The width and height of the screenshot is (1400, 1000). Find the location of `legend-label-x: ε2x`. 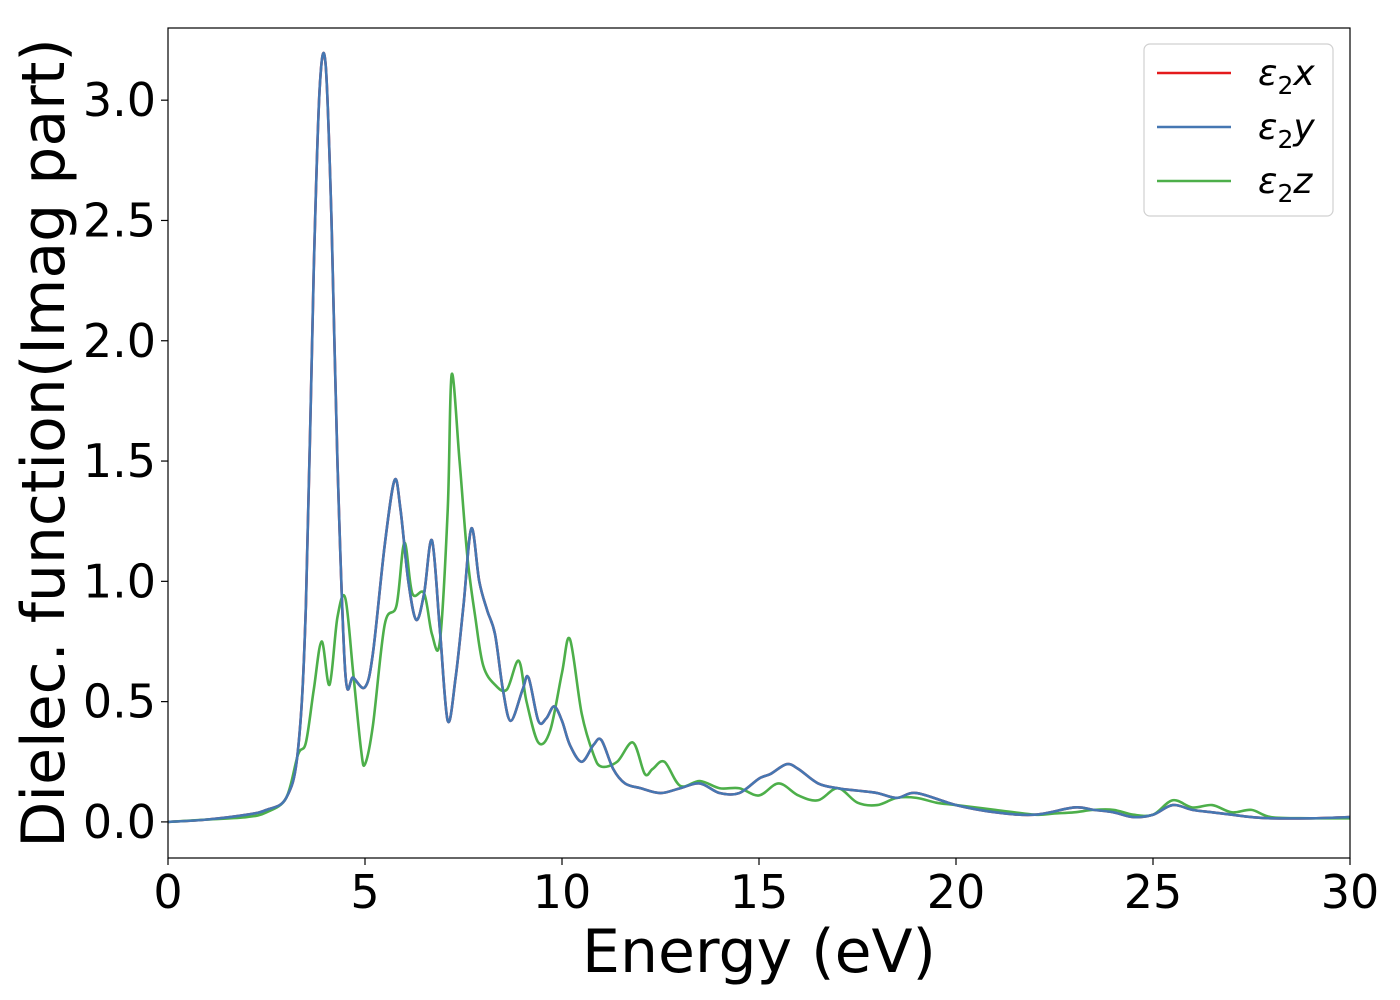

legend-label-x: ε2x is located at coordinates (1286, 76).